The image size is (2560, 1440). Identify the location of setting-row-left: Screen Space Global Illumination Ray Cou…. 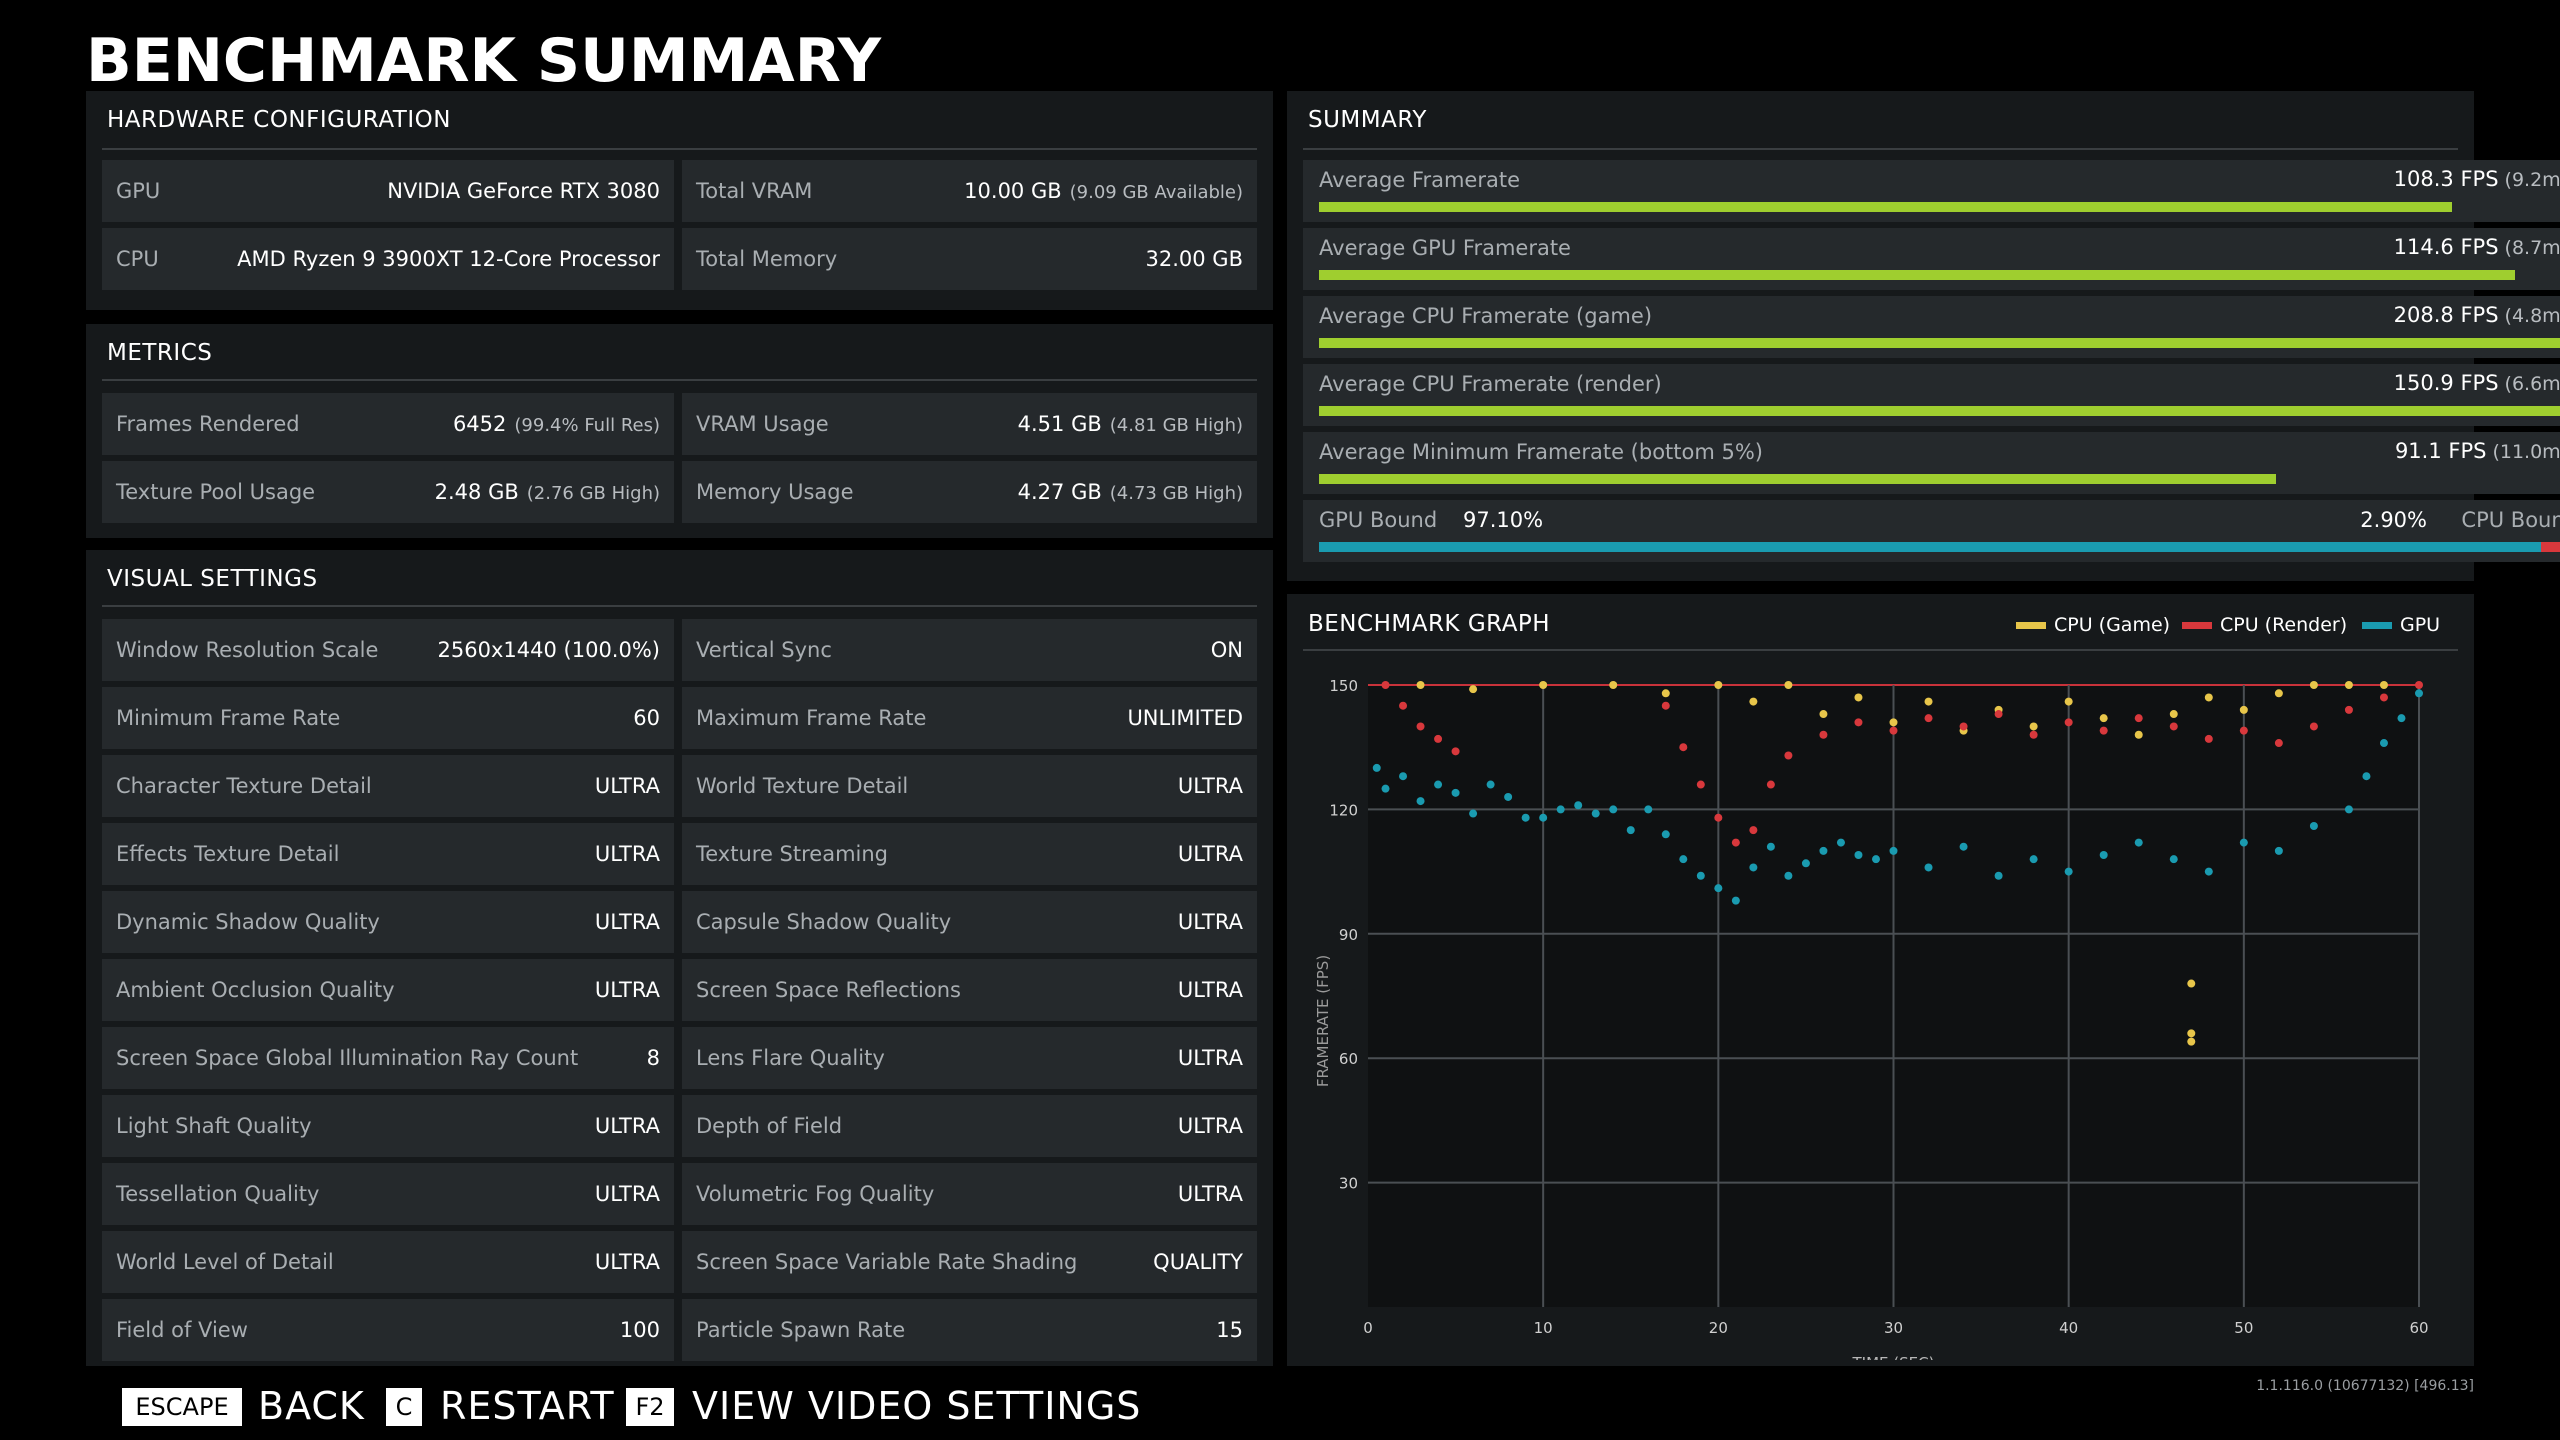
(388, 1058).